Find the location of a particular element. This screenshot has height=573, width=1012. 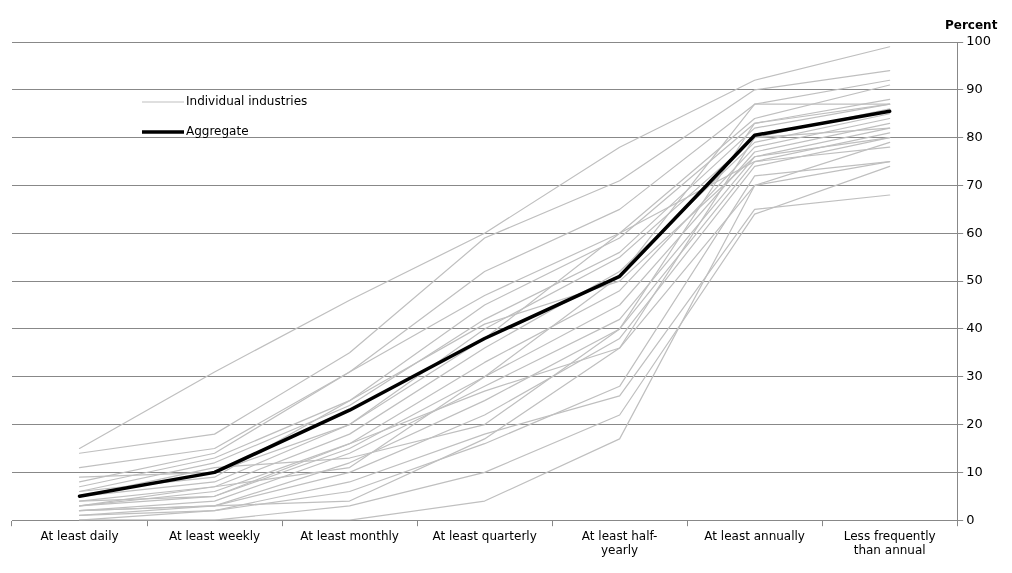

y-tick-label: 90 is located at coordinates (974, 89).